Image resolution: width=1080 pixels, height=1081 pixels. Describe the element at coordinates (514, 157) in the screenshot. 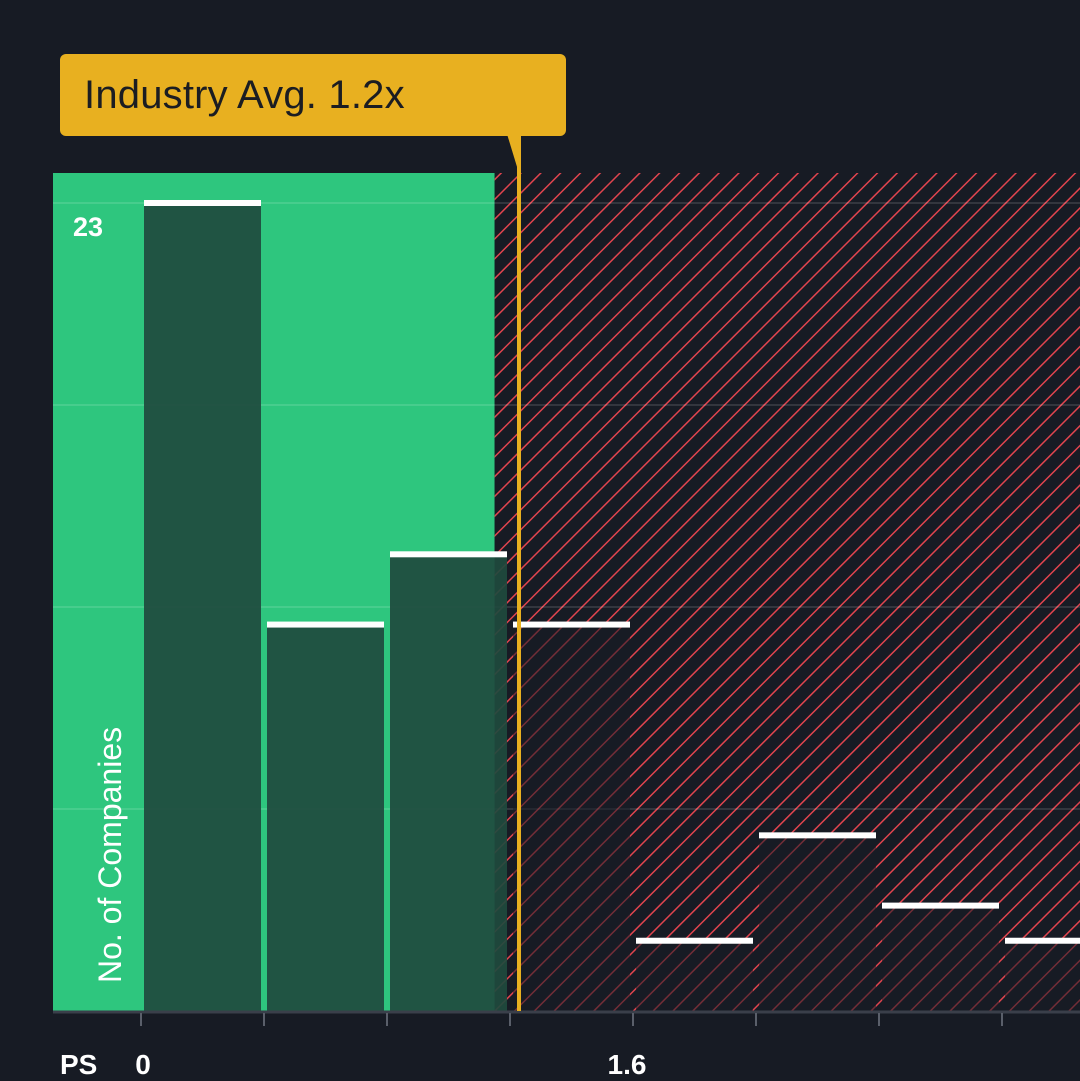

I see `callout-pointer` at that location.